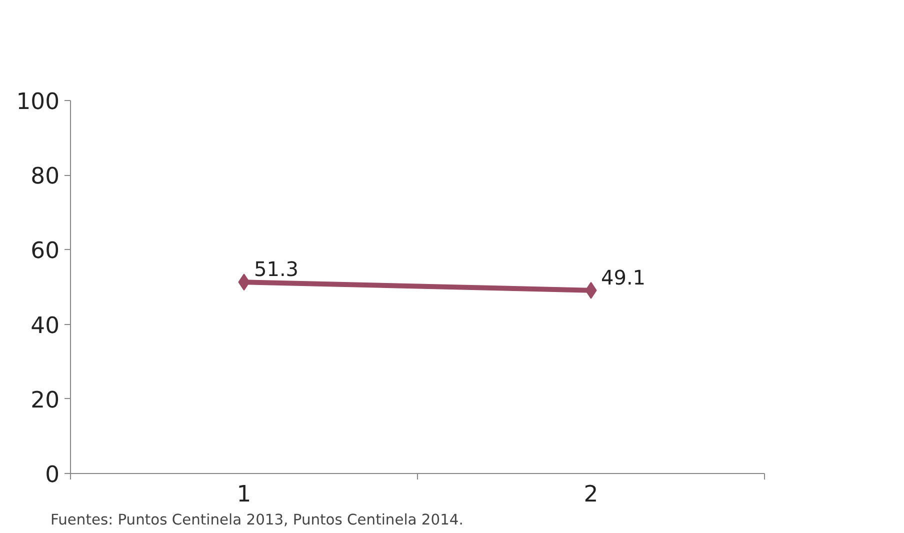  What do you see at coordinates (244, 495) in the screenshot?
I see `x-tick-label: 1` at bounding box center [244, 495].